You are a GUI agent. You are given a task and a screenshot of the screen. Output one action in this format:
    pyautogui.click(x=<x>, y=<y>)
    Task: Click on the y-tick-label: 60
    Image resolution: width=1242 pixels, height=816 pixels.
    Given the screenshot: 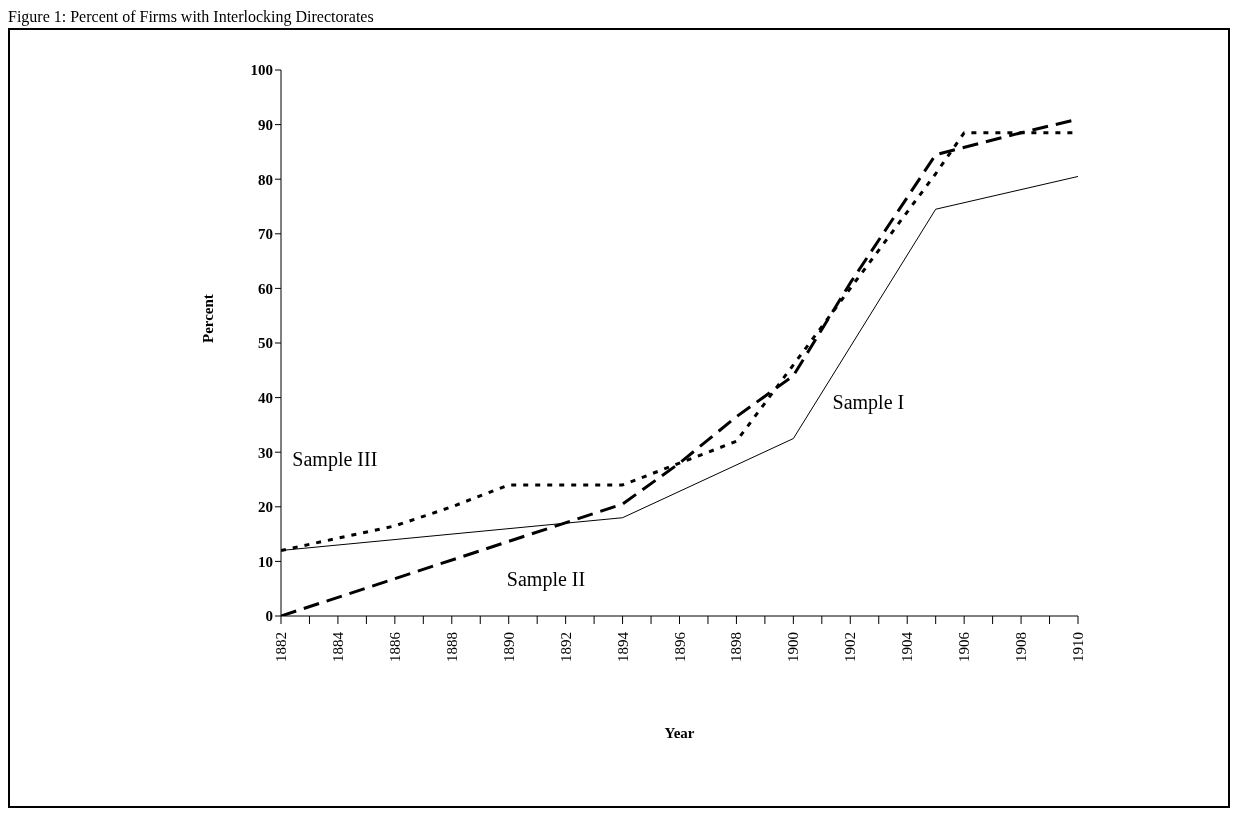 What is the action you would take?
    pyautogui.click(x=265, y=288)
    